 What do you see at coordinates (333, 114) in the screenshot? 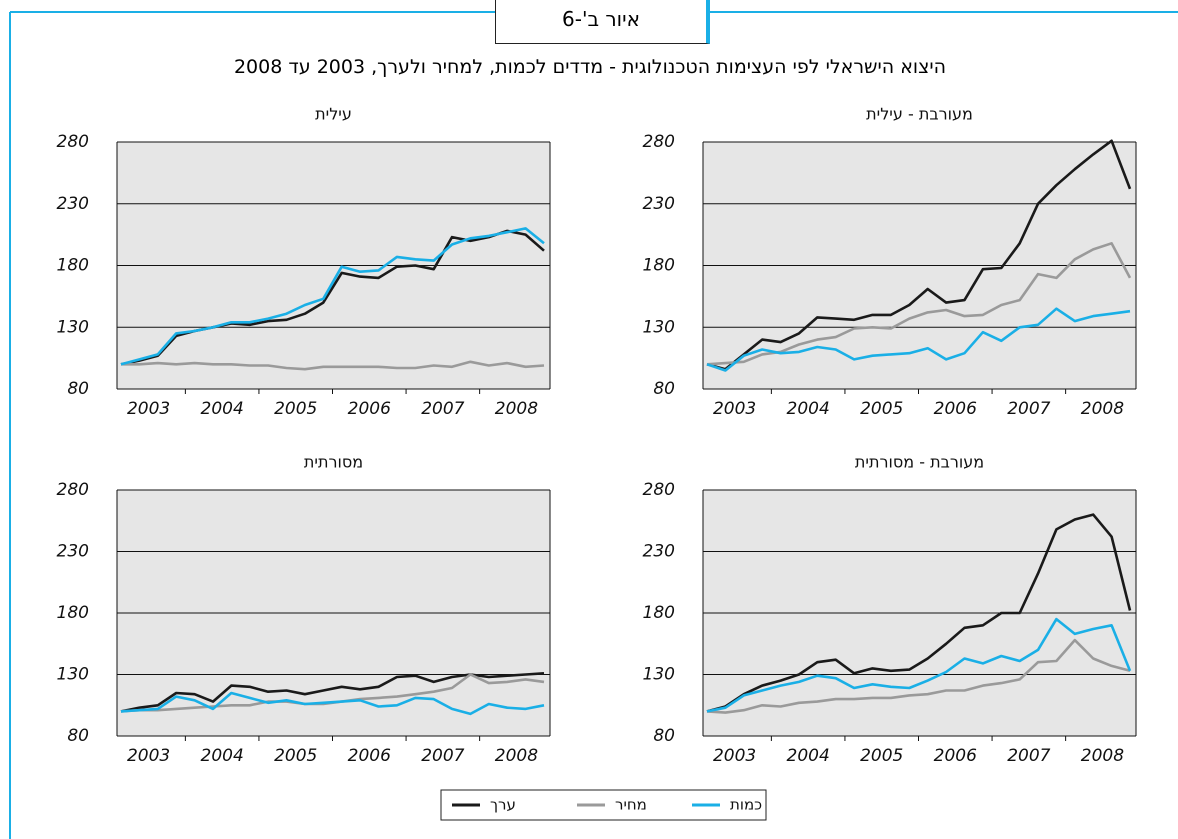
I see `panel-title: עילית` at bounding box center [333, 114].